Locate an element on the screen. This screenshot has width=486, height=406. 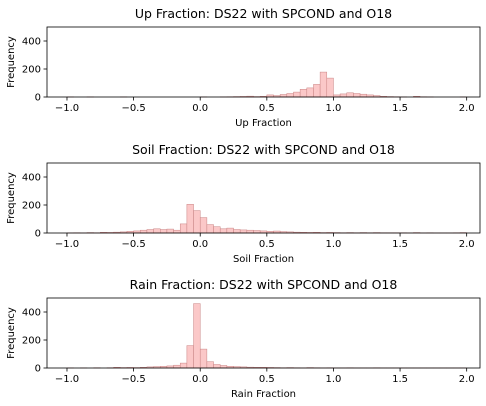
chart-title: Soil Fraction: DS22 with SPCOND and O18 is located at coordinates (263, 149).